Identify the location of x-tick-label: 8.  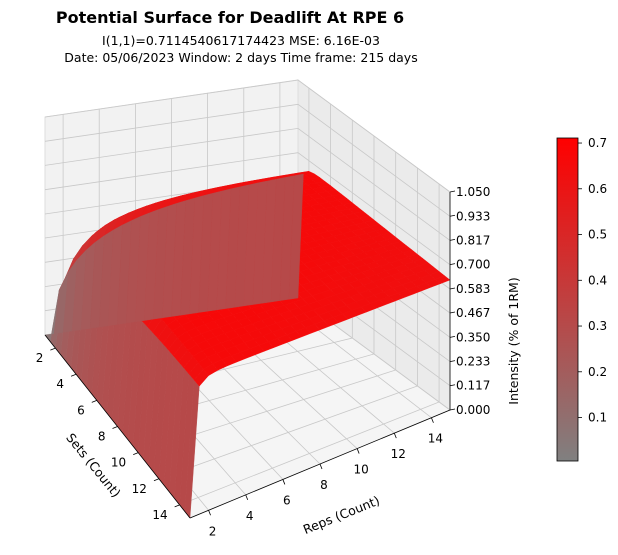
(102, 437).